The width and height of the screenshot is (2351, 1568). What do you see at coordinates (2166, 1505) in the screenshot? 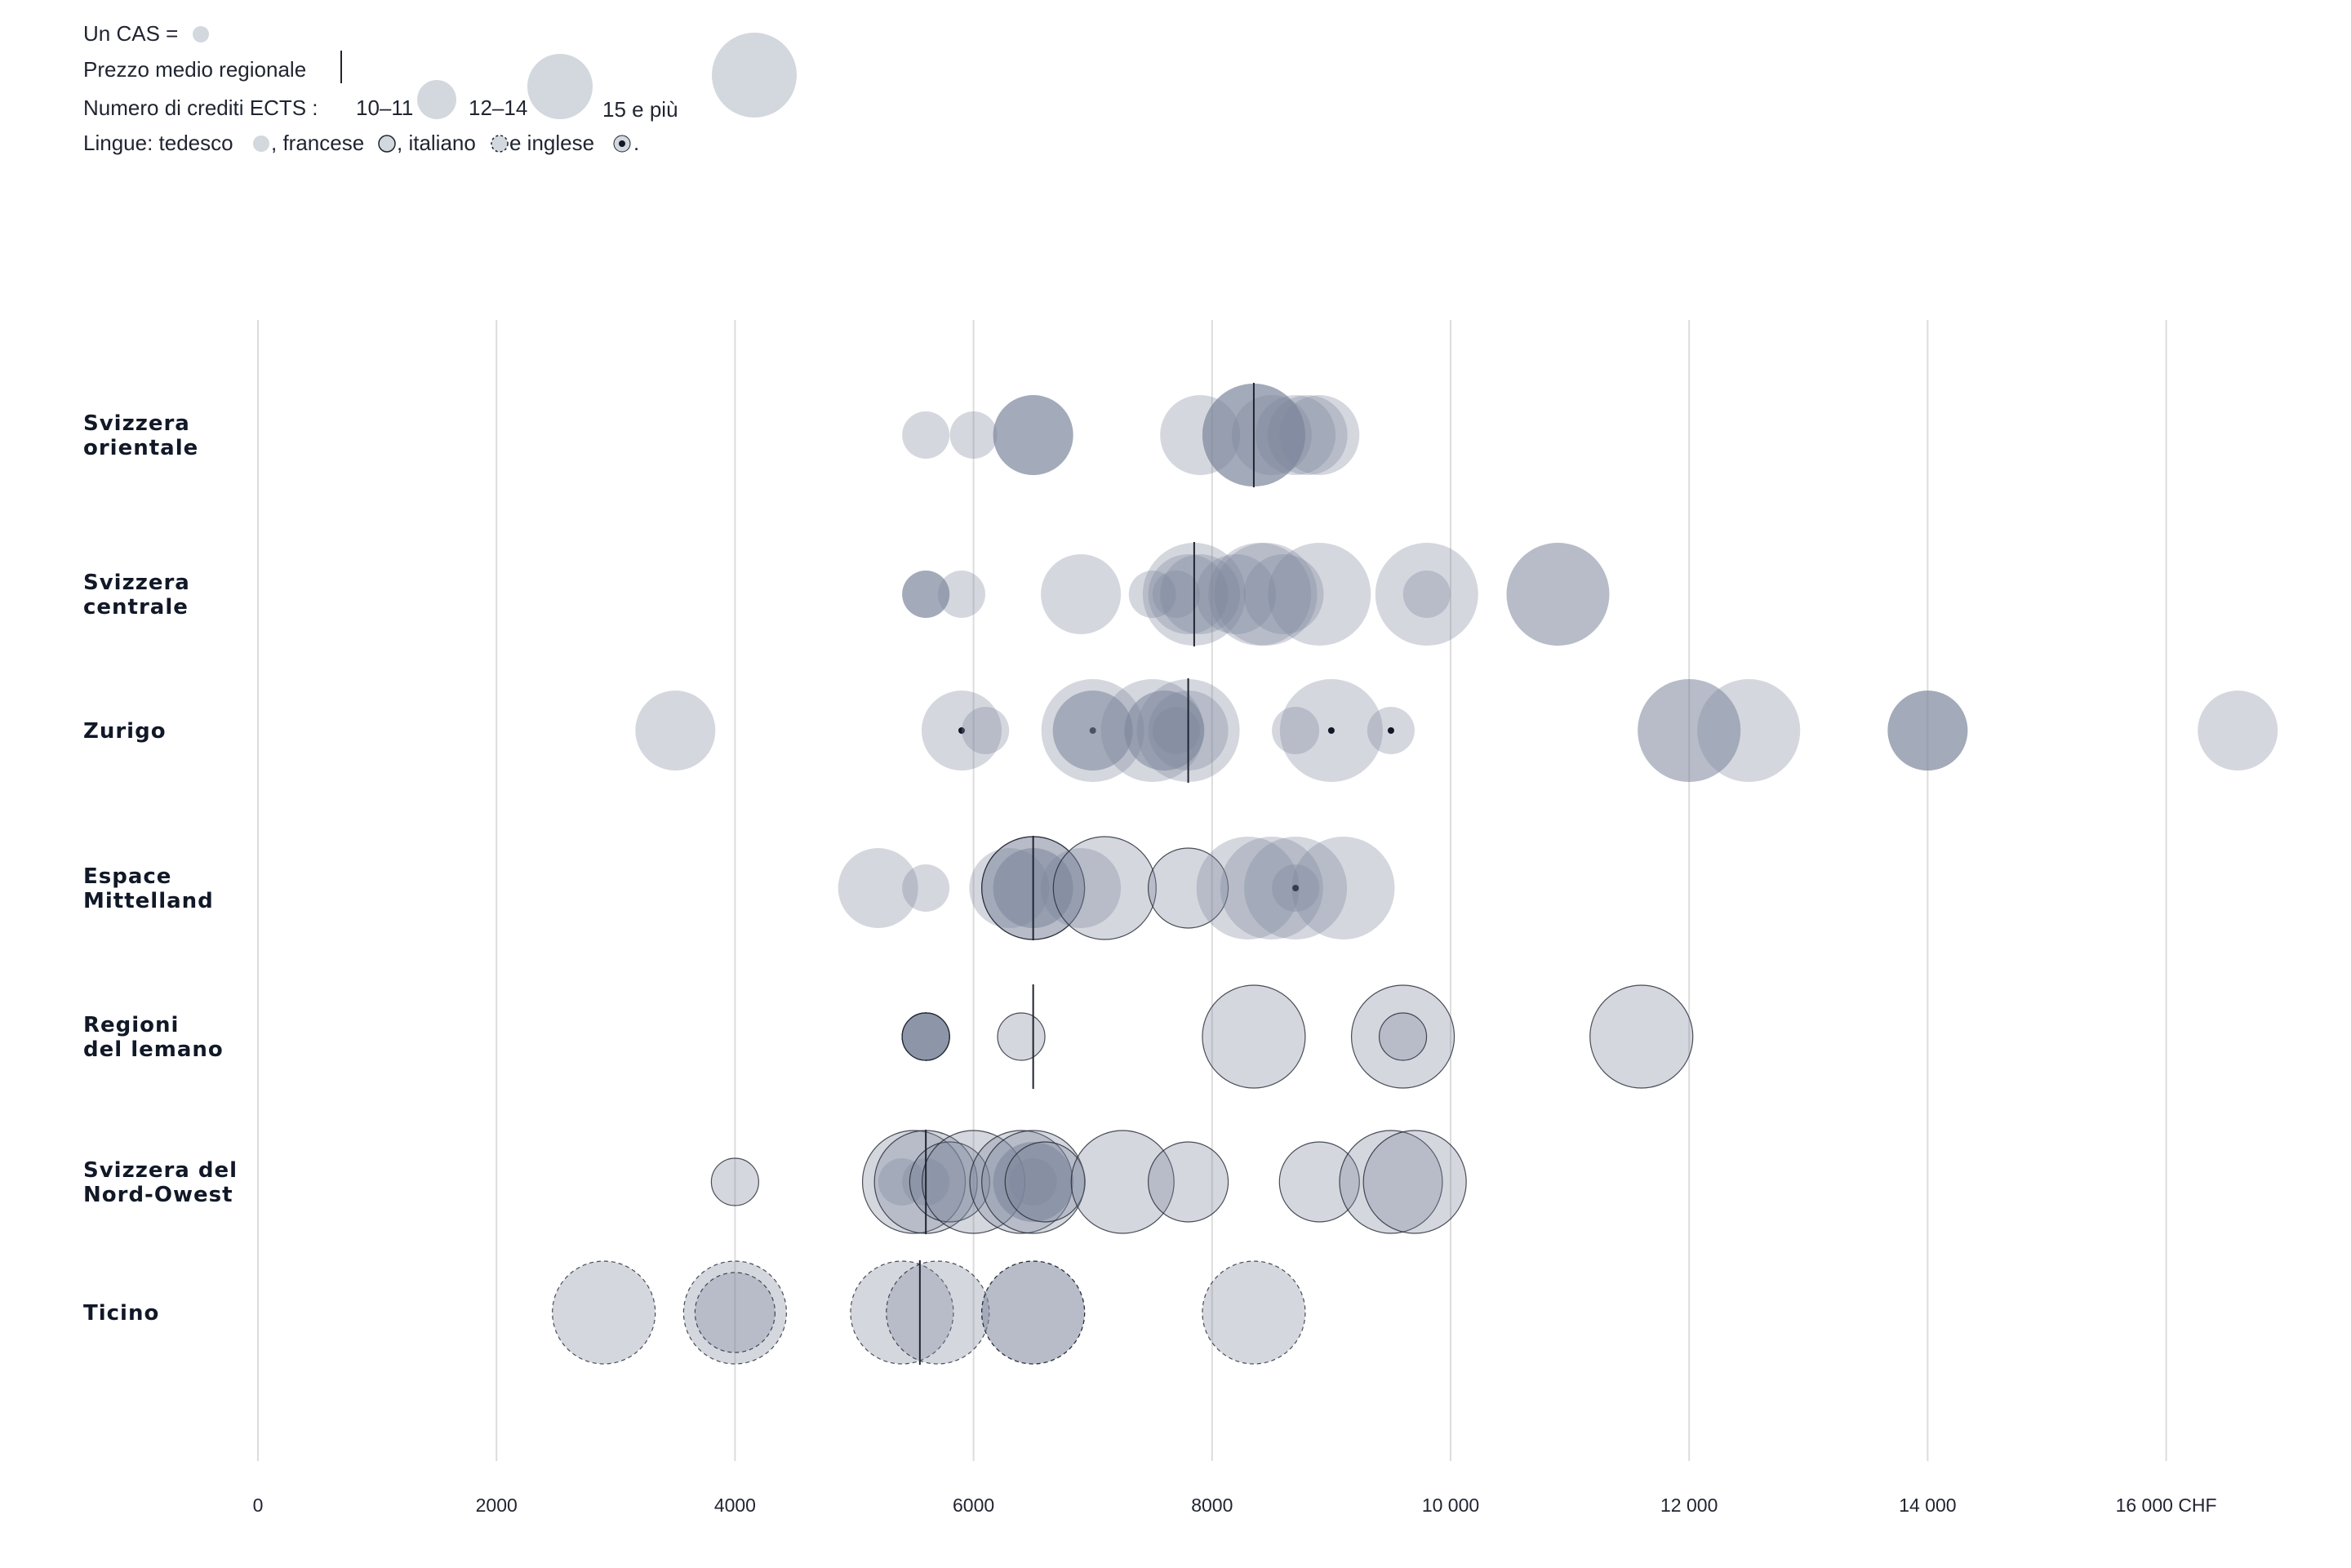
I see `x-tick-label: 16 000 CHF` at bounding box center [2166, 1505].